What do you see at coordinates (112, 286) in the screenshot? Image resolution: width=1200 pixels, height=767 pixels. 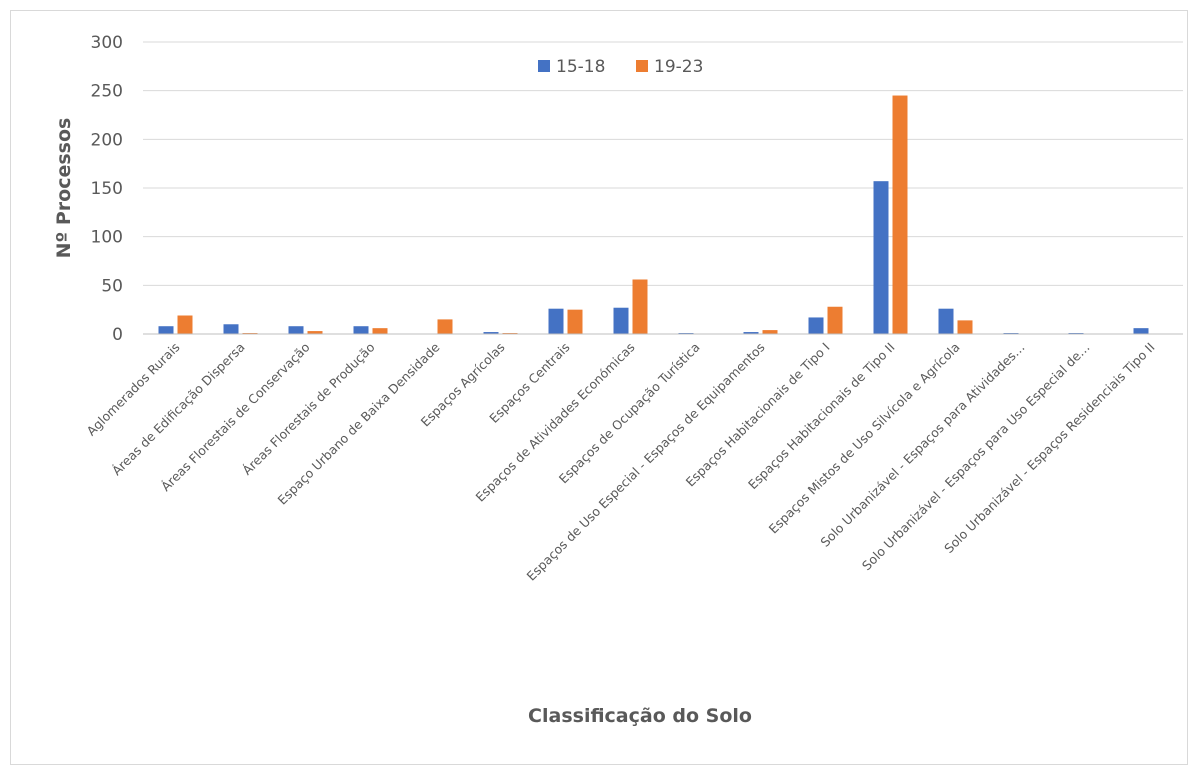 I see `y-tick-label: 50` at bounding box center [112, 286].